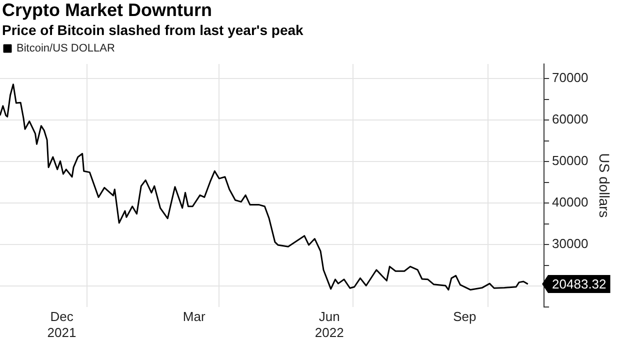  Describe the element at coordinates (579, 284) in the screenshot. I see `annotation: 20483.32` at that location.